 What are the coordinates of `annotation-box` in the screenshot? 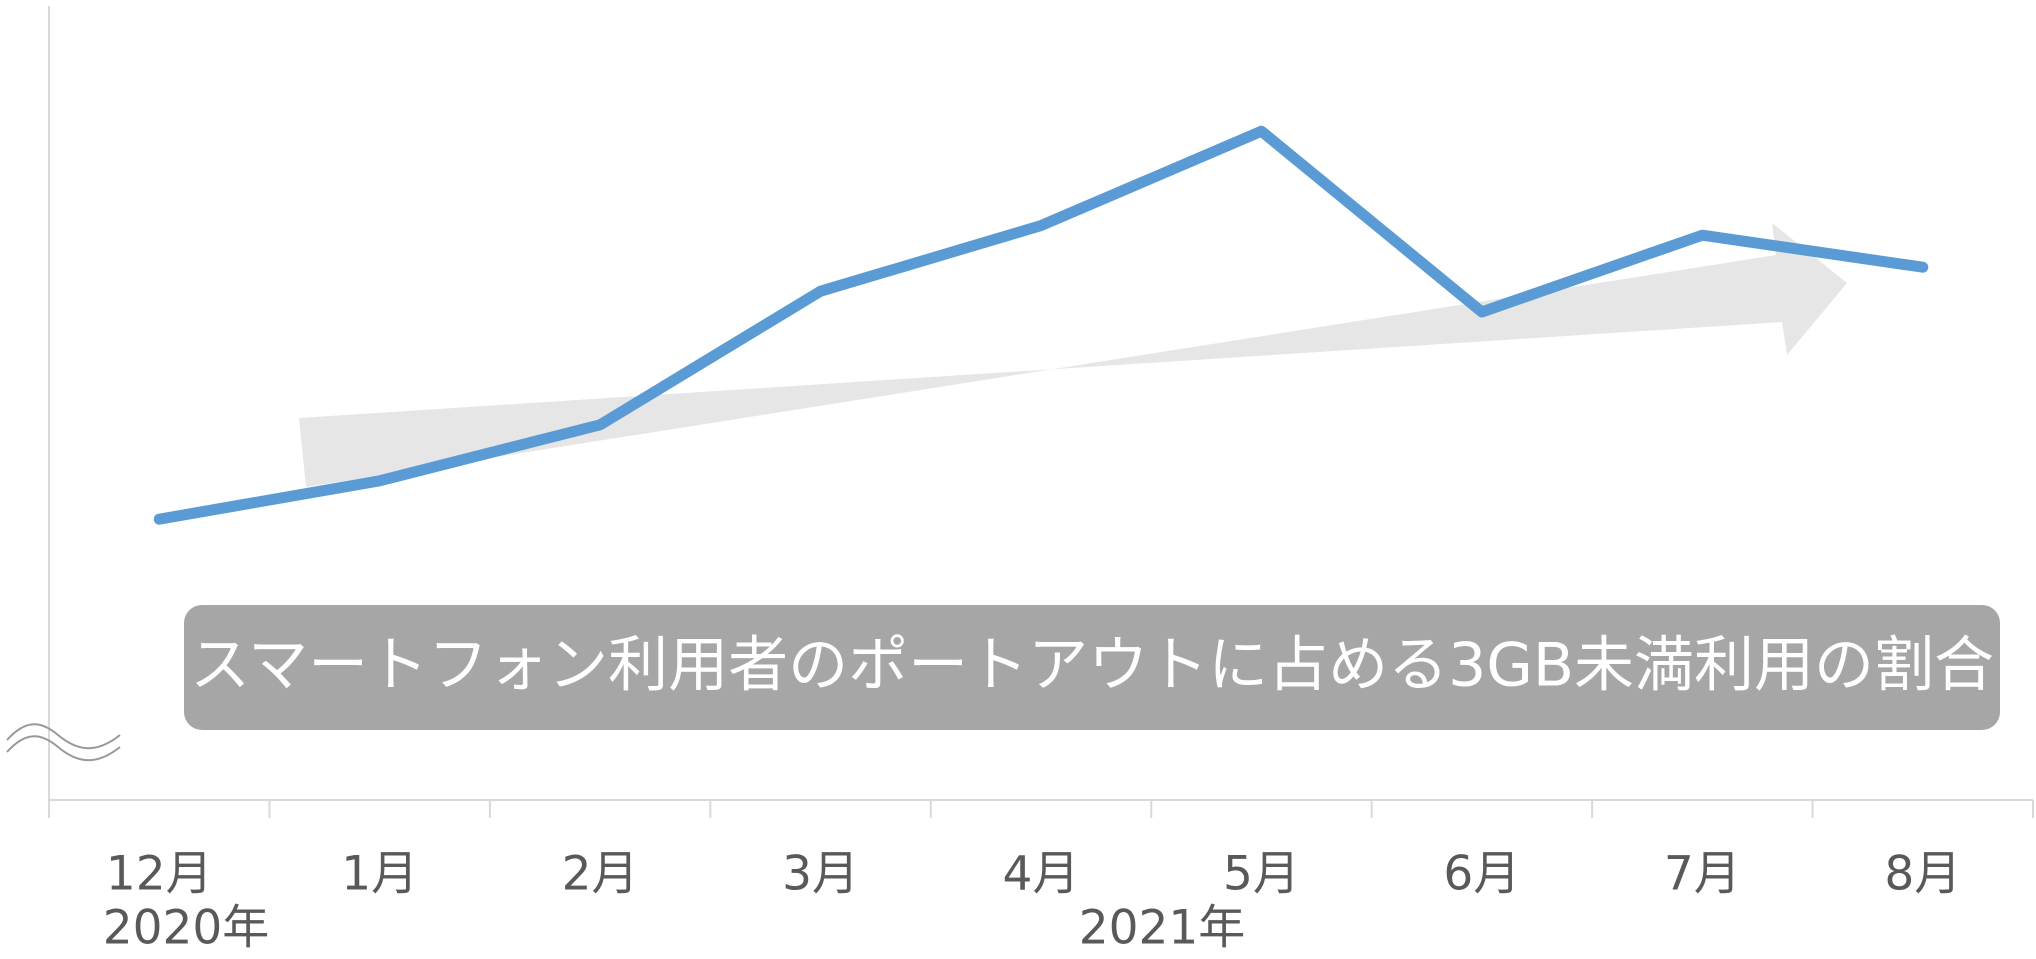 It's located at (1092, 667).